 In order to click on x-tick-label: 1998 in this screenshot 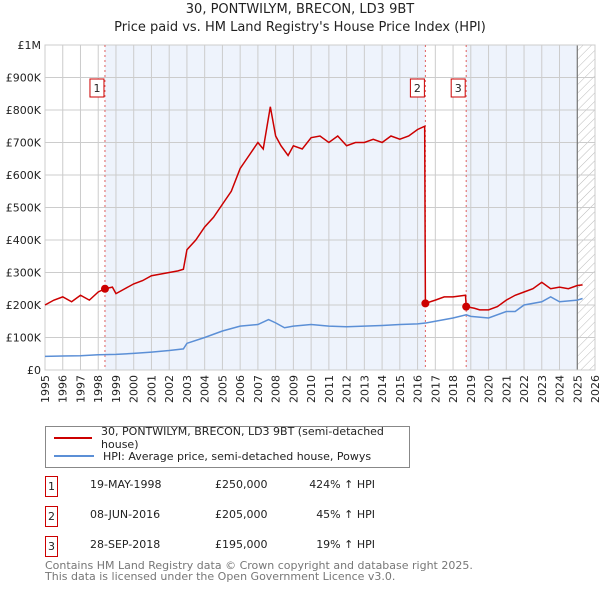, I will do `click(98, 389)`.